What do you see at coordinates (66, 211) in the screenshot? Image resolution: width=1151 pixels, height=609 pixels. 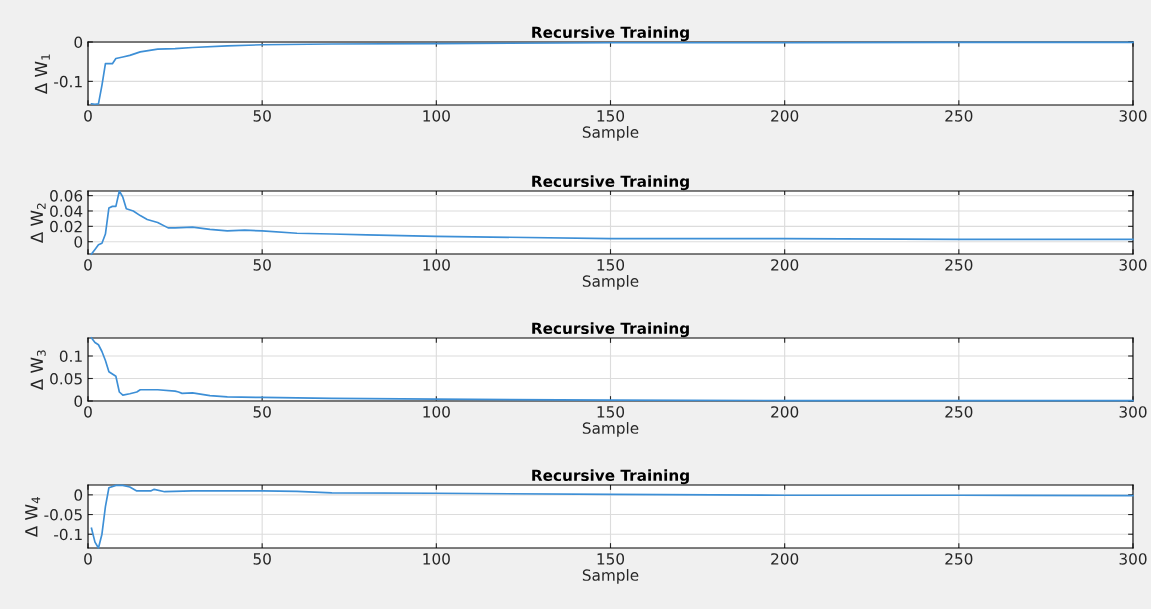 I see `y-tick-label: 0.04` at bounding box center [66, 211].